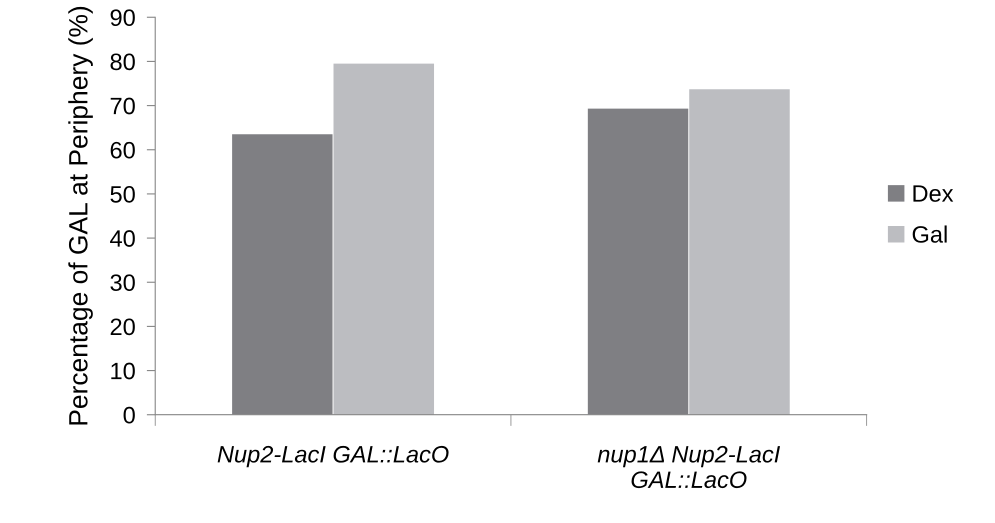  I want to click on y-tick-label: 60, so click(122, 150).